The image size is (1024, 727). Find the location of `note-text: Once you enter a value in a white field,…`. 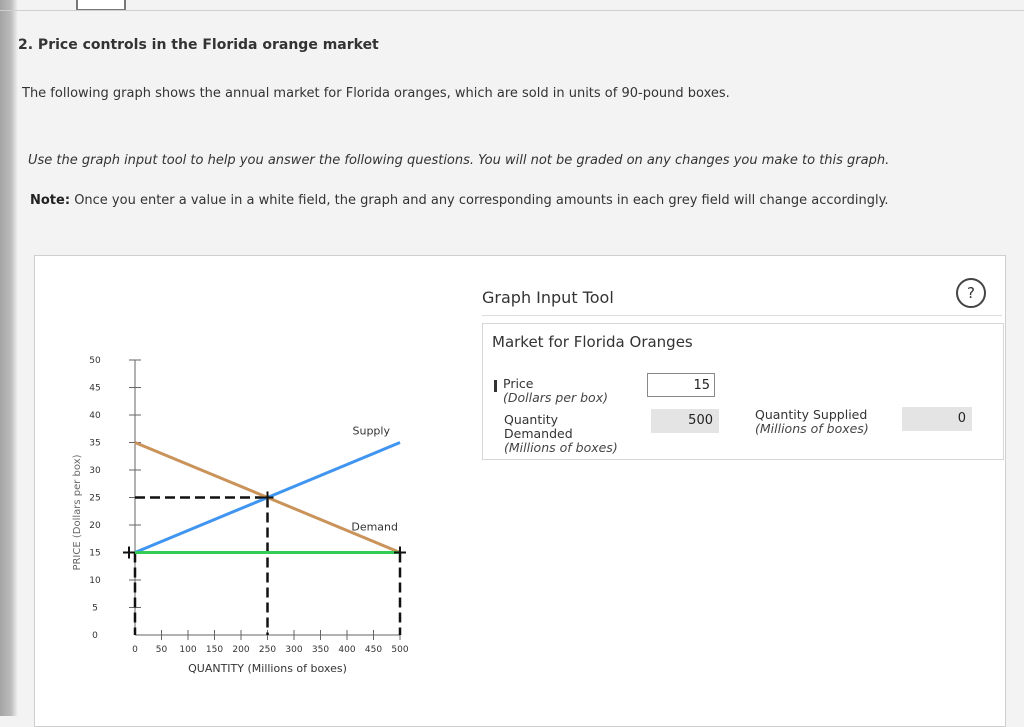

note-text: Once you enter a value in a white field,… is located at coordinates (481, 200).